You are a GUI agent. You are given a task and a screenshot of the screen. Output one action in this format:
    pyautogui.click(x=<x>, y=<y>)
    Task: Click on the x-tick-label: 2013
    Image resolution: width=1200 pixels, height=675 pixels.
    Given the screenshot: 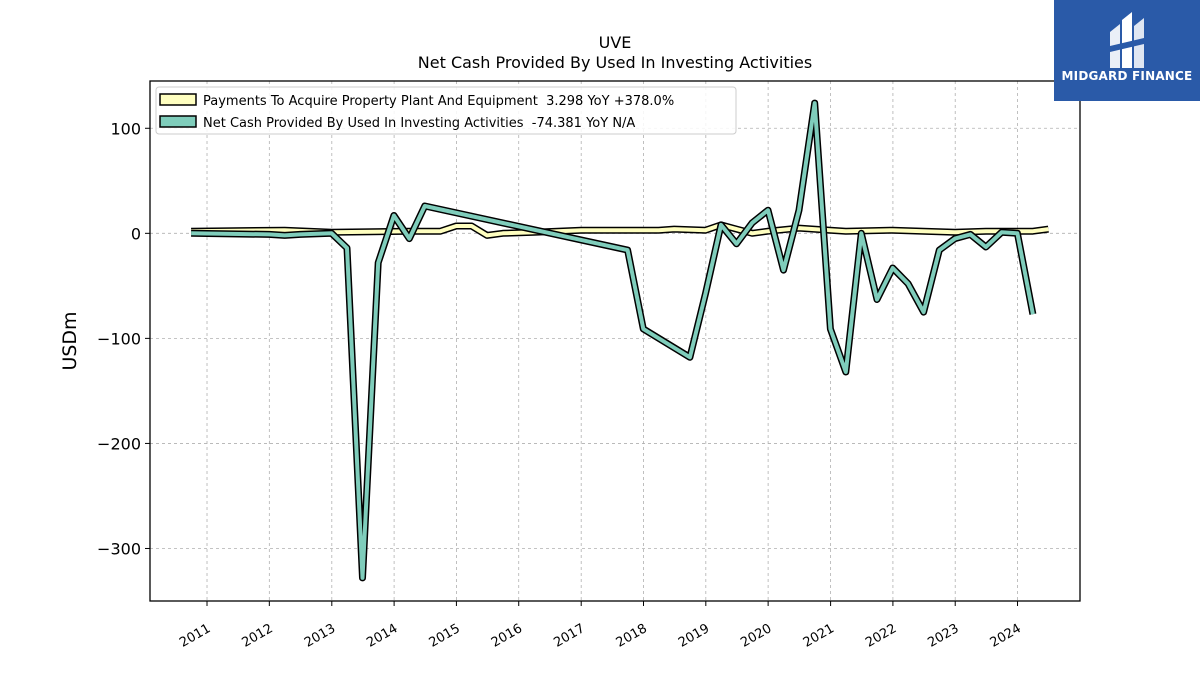 What is the action you would take?
    pyautogui.click(x=320, y=636)
    